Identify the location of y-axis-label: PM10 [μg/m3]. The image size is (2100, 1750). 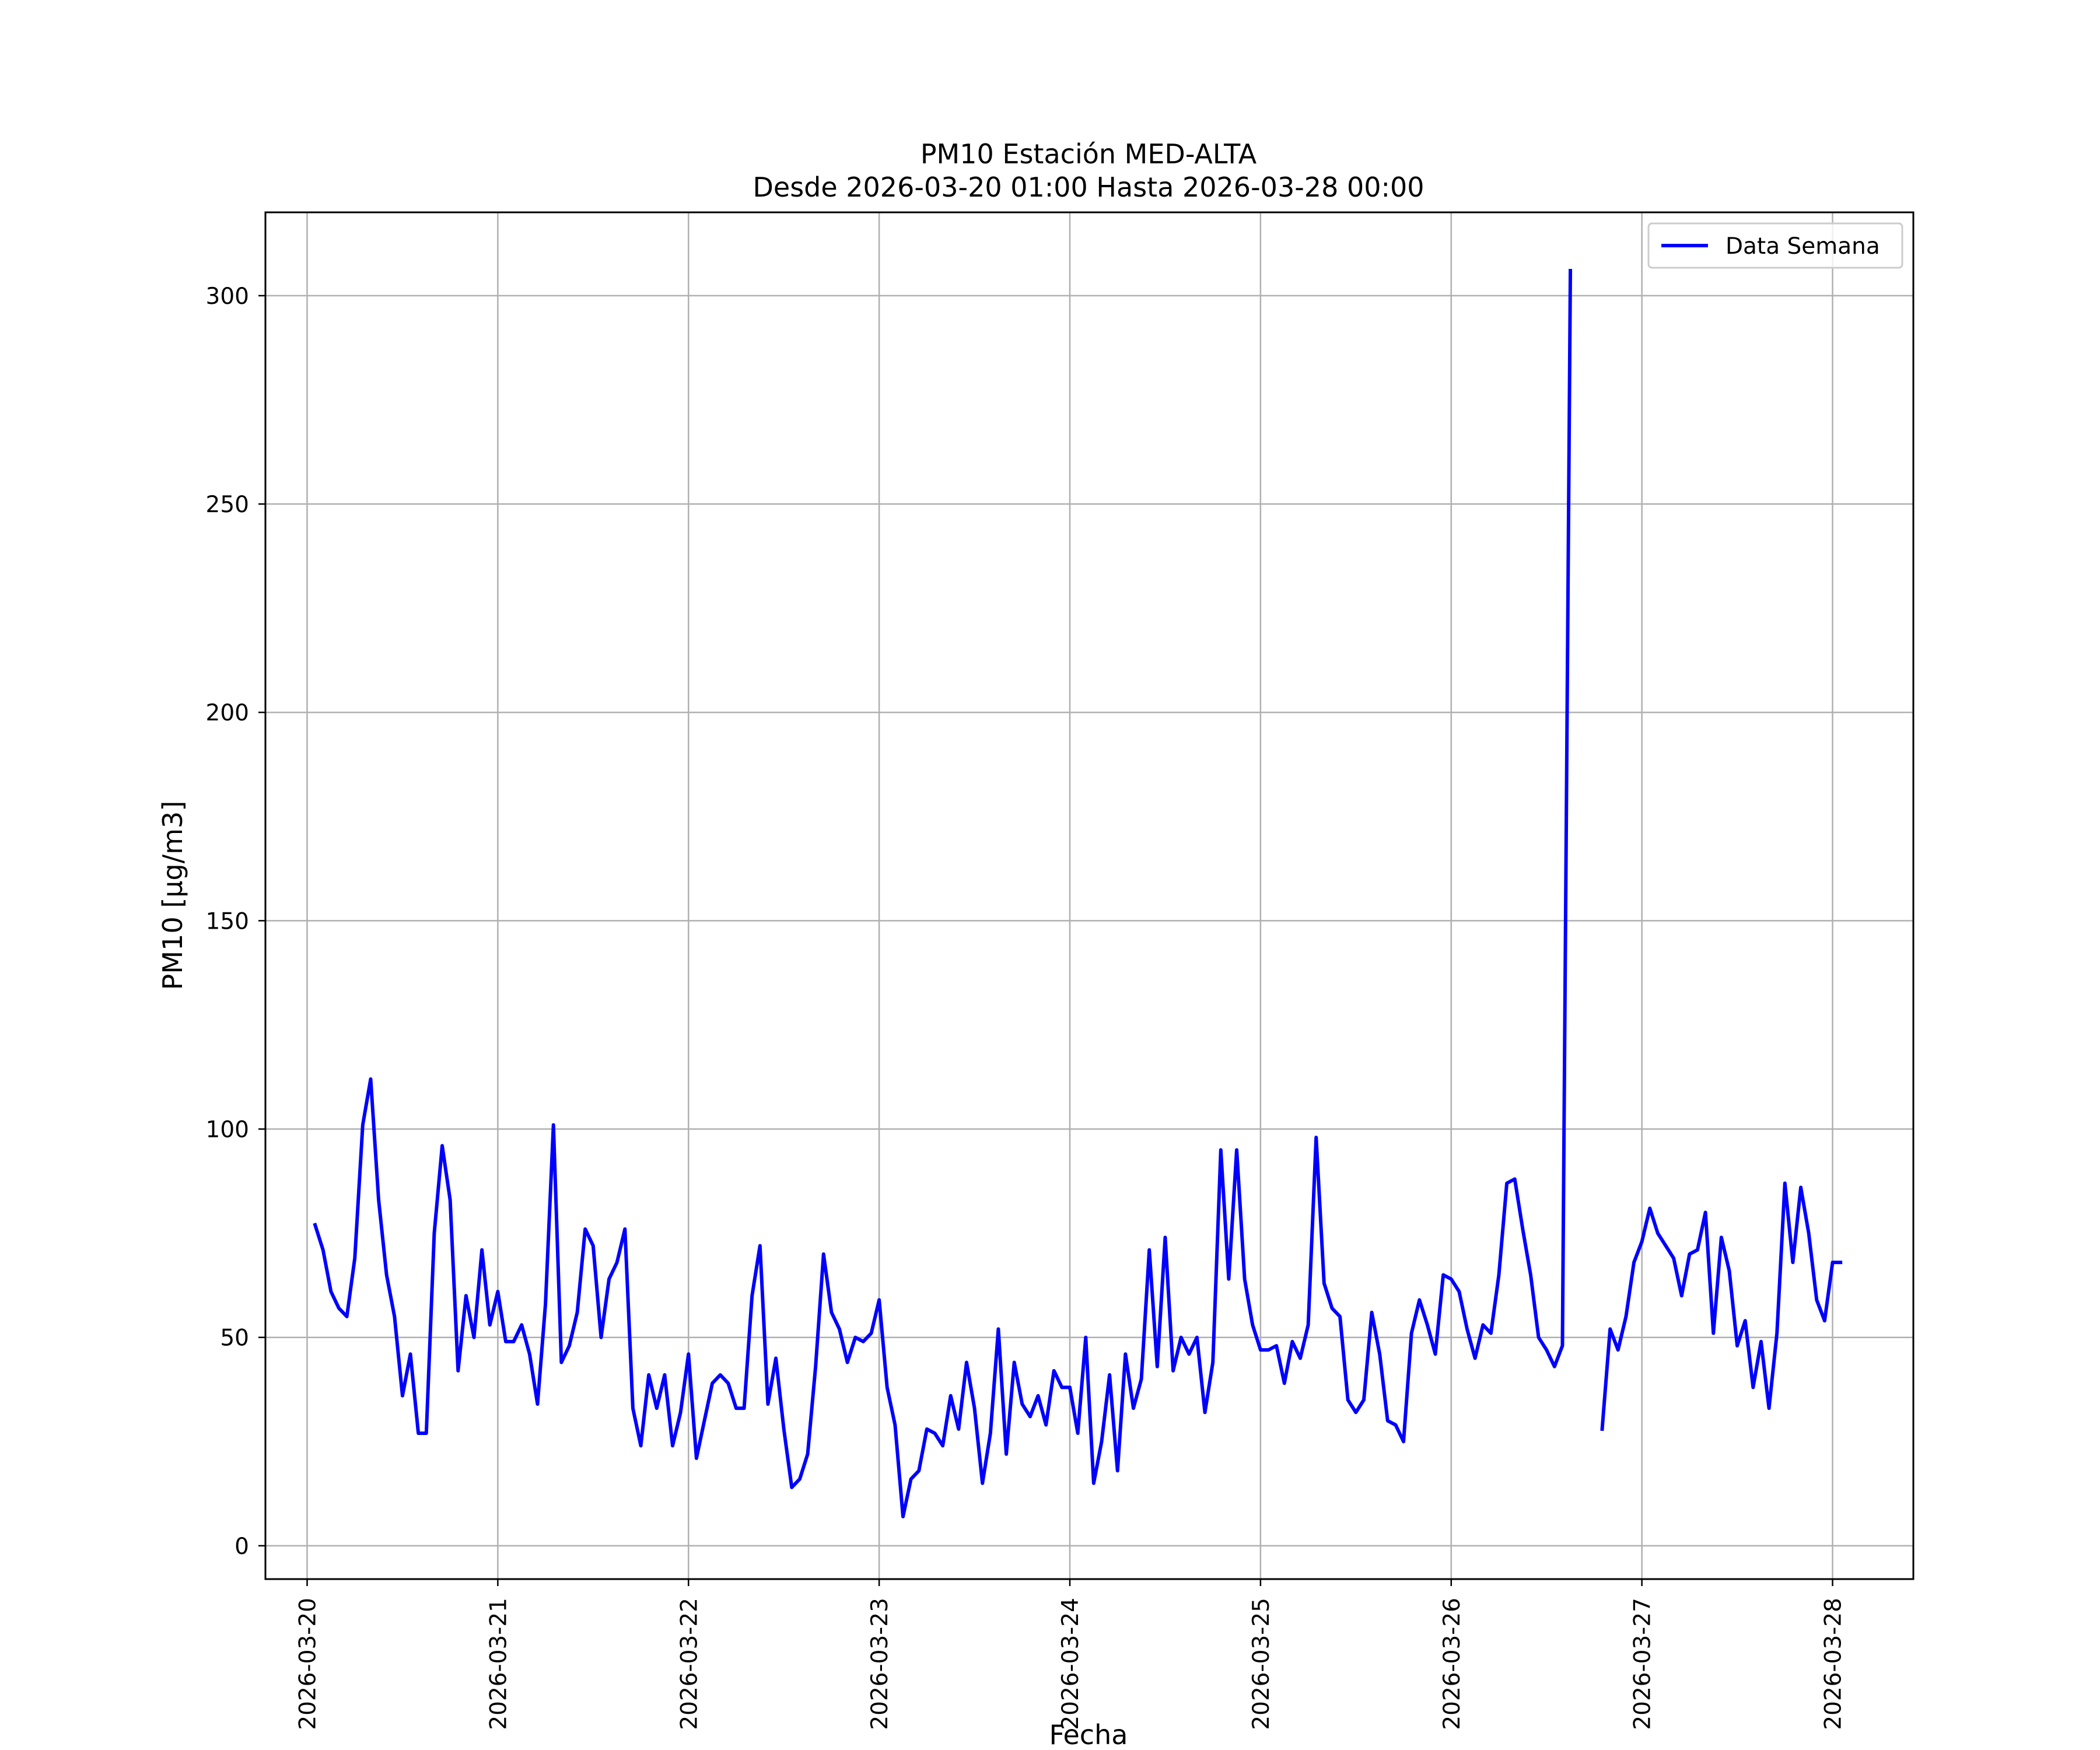
(173, 896).